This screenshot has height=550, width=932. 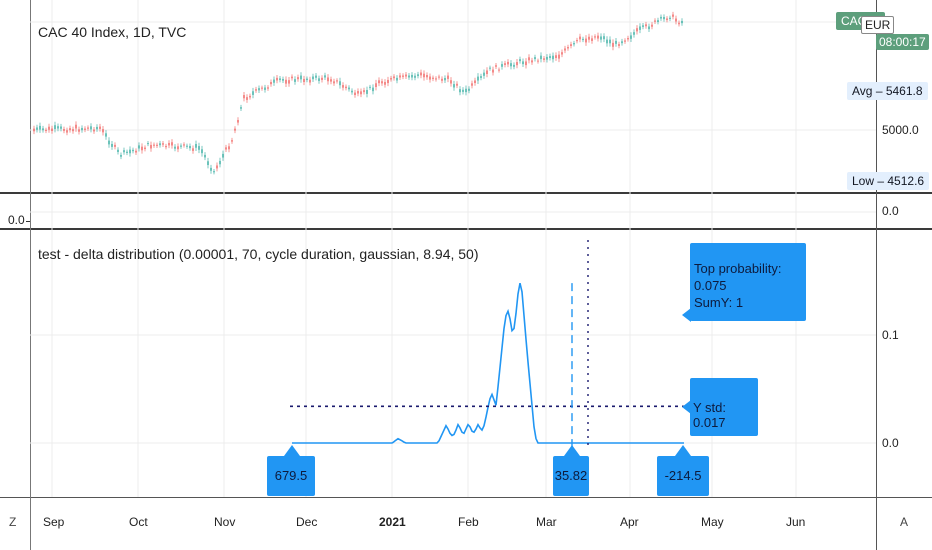 What do you see at coordinates (863, 181) in the screenshot?
I see `low-label-text: Low` at bounding box center [863, 181].